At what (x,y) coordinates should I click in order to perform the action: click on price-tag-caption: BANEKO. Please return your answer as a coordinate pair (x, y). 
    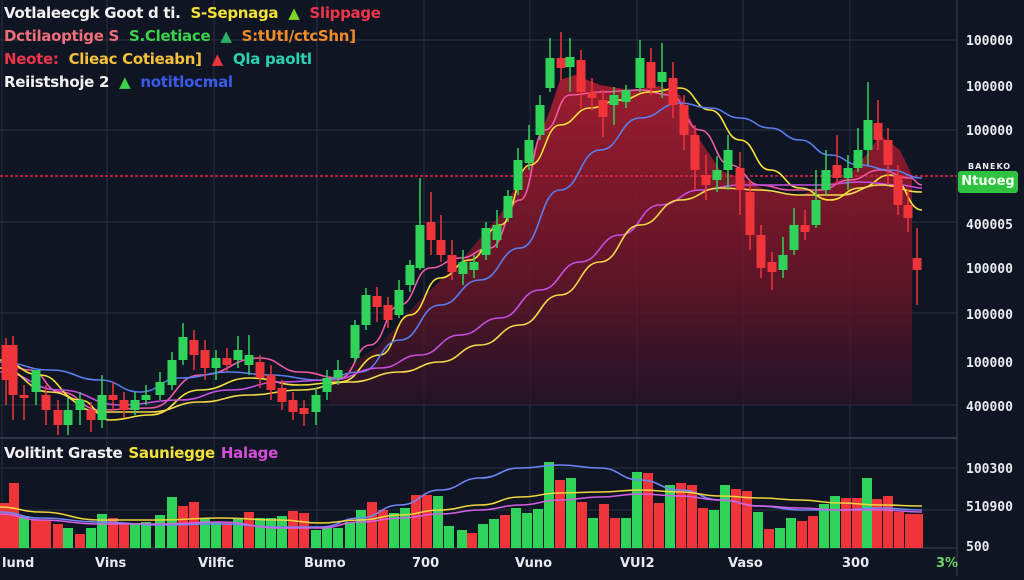
    Looking at the image, I should click on (990, 166).